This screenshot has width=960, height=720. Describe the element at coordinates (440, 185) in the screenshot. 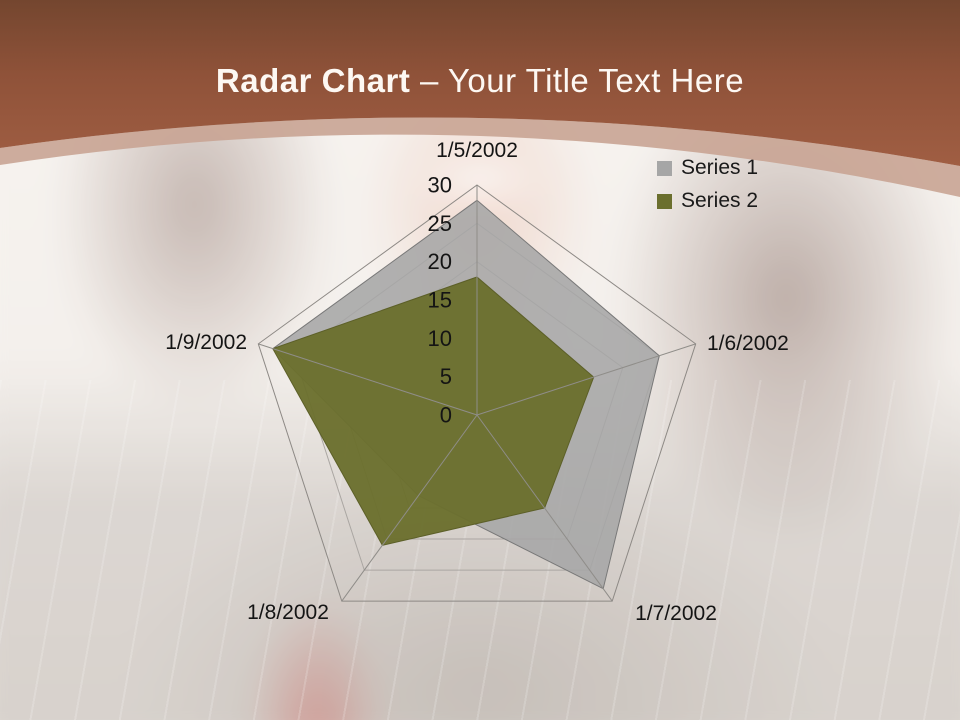

I see `radial-tick-label: 30` at that location.